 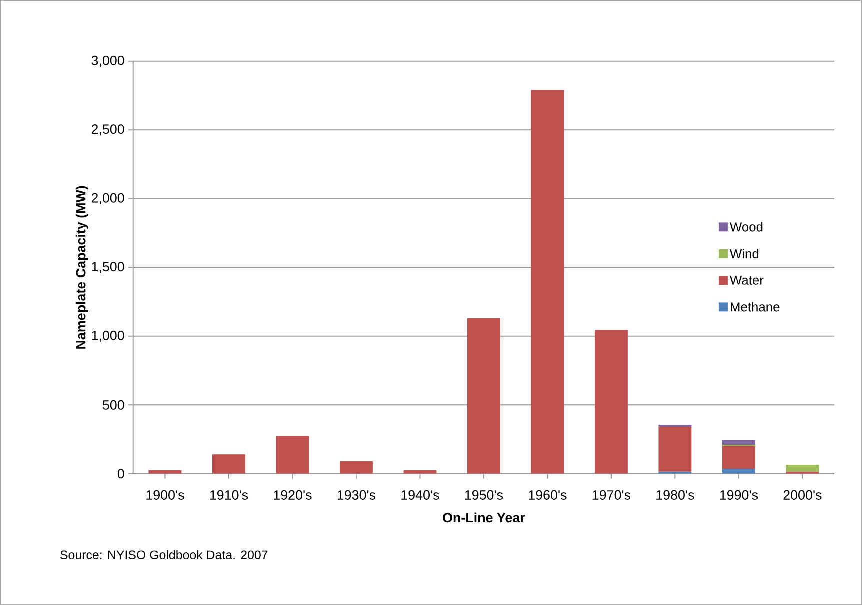 I want to click on y-axis-title: Nameplate Capacity (MW), so click(x=82, y=267).